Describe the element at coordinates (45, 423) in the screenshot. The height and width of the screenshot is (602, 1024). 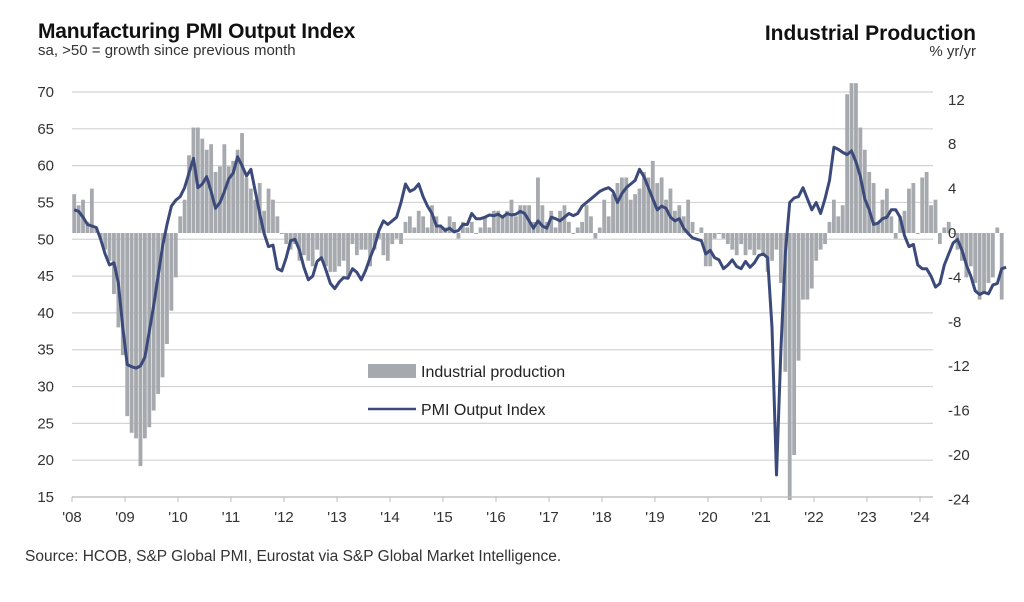
I see `left-tick-label: 25` at that location.